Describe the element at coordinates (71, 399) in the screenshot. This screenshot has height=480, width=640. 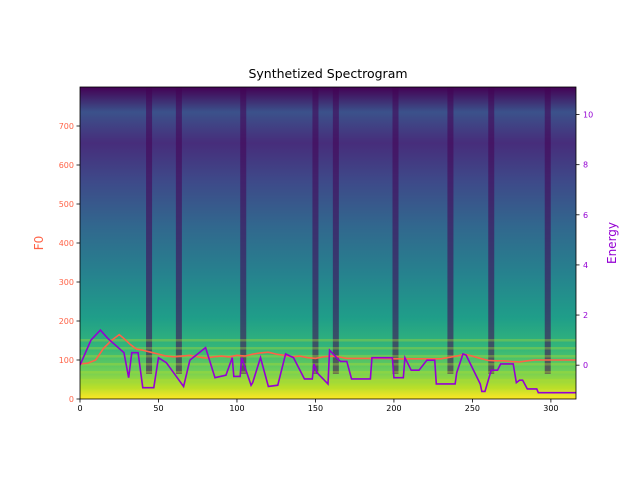
I see `f0-tick-label: 0` at that location.